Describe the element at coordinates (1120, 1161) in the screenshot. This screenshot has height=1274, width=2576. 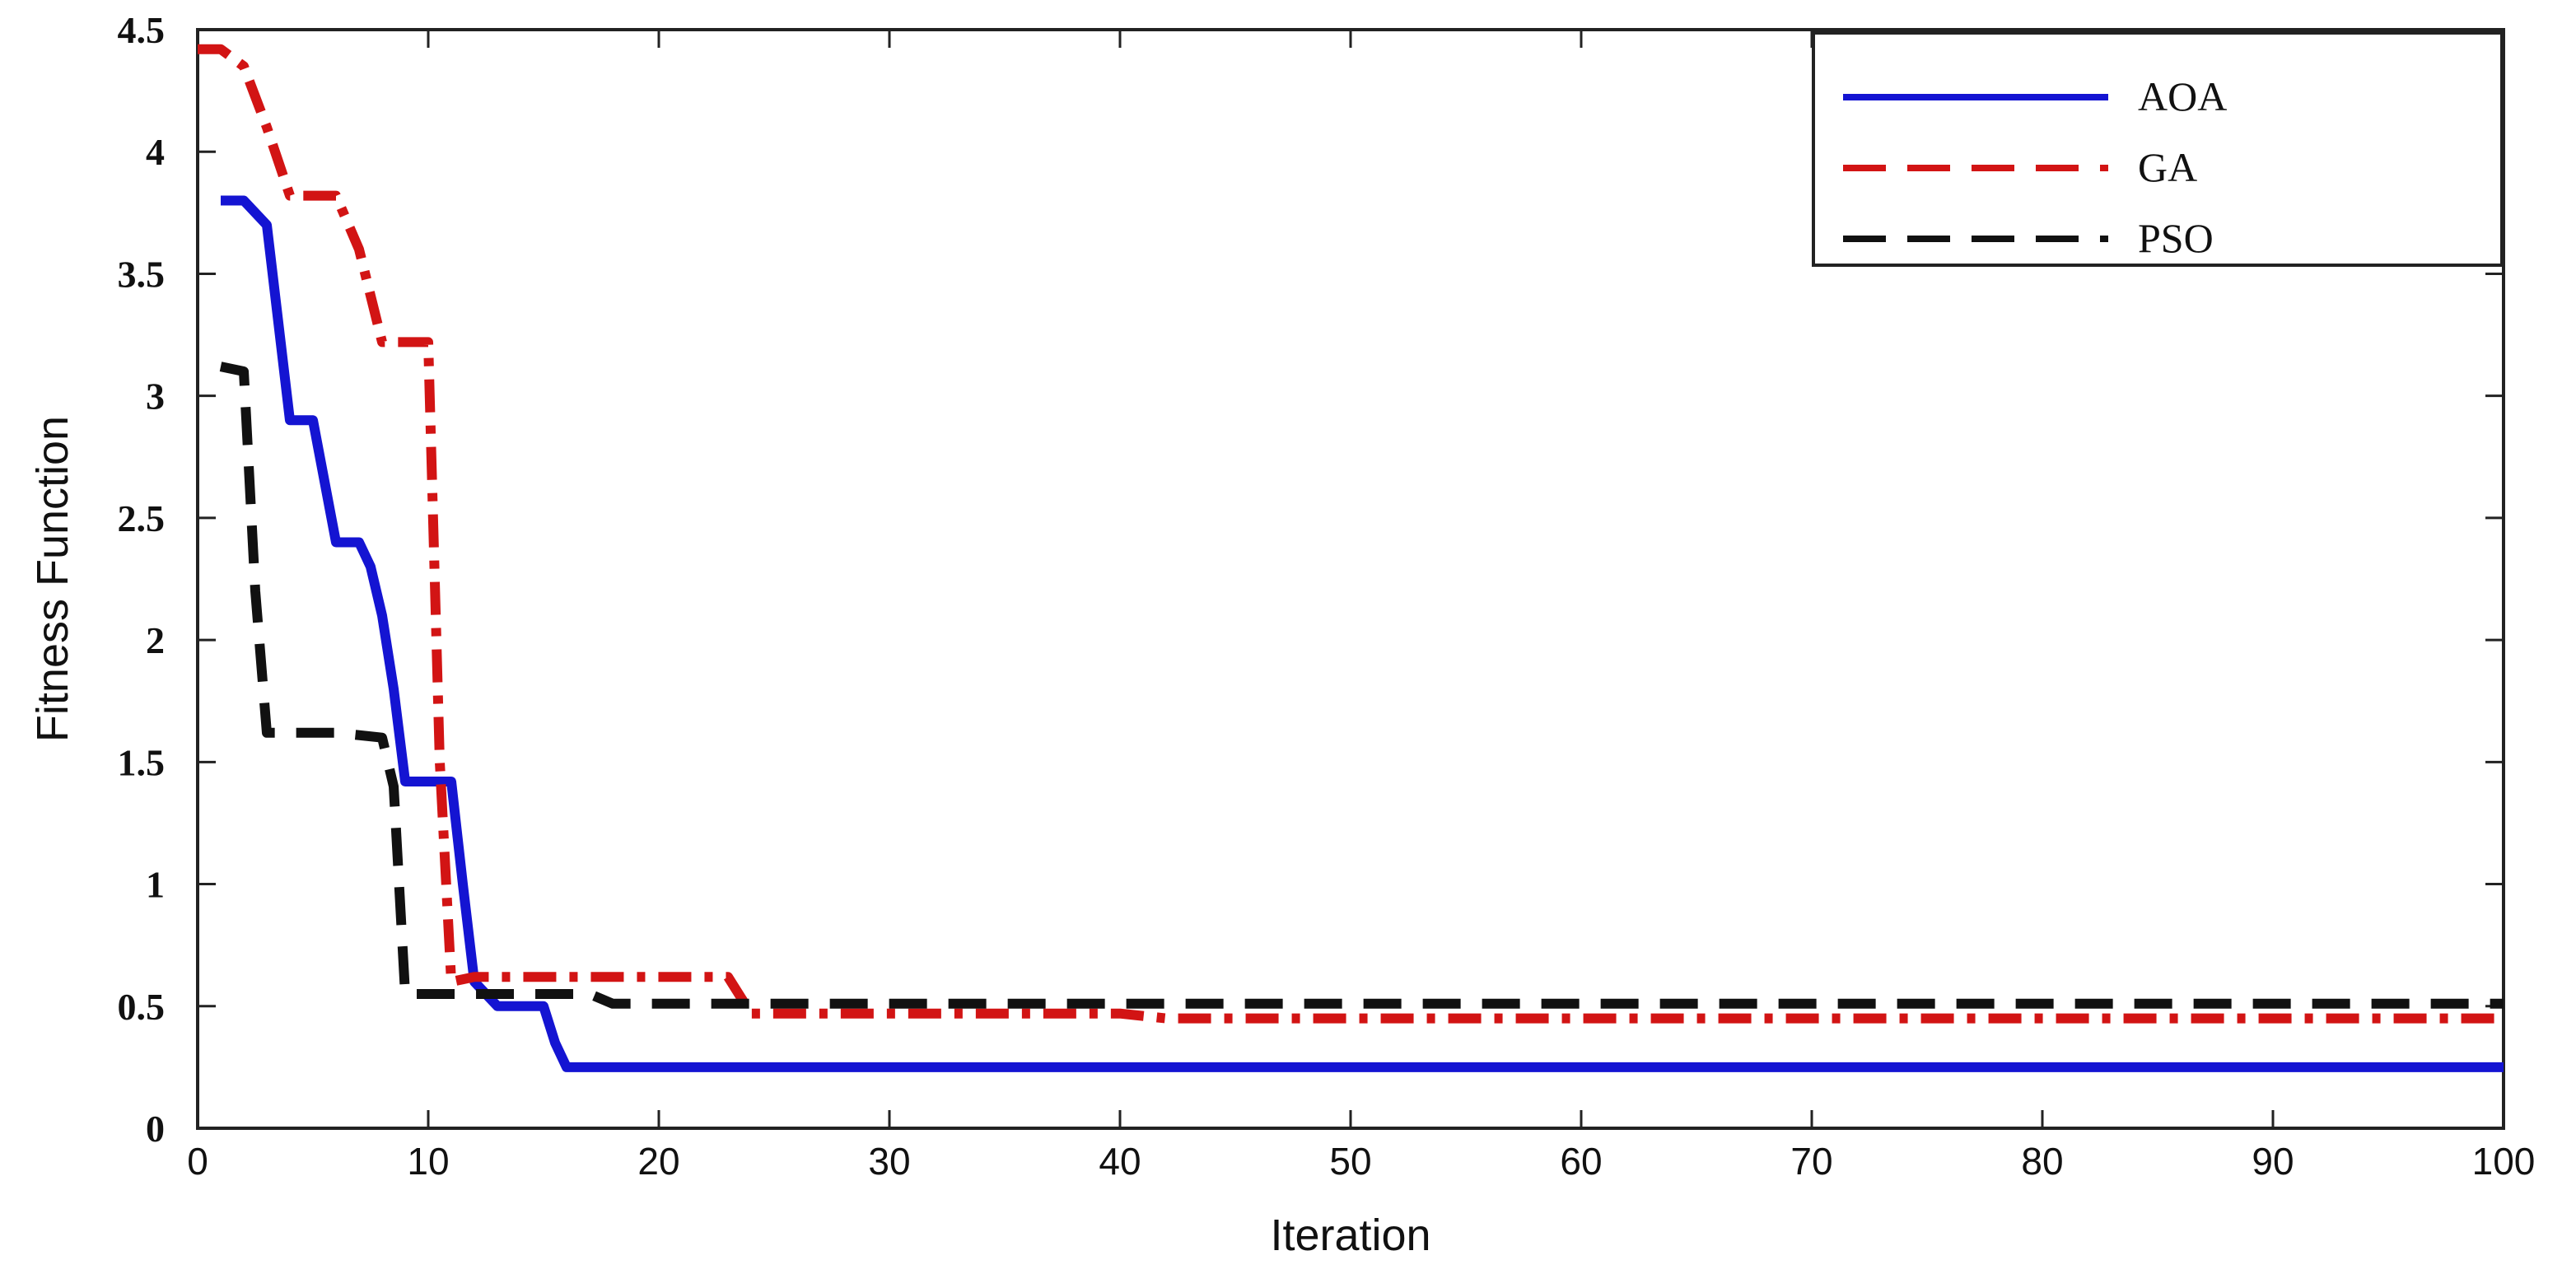
I see `x-tick-label: 40` at that location.